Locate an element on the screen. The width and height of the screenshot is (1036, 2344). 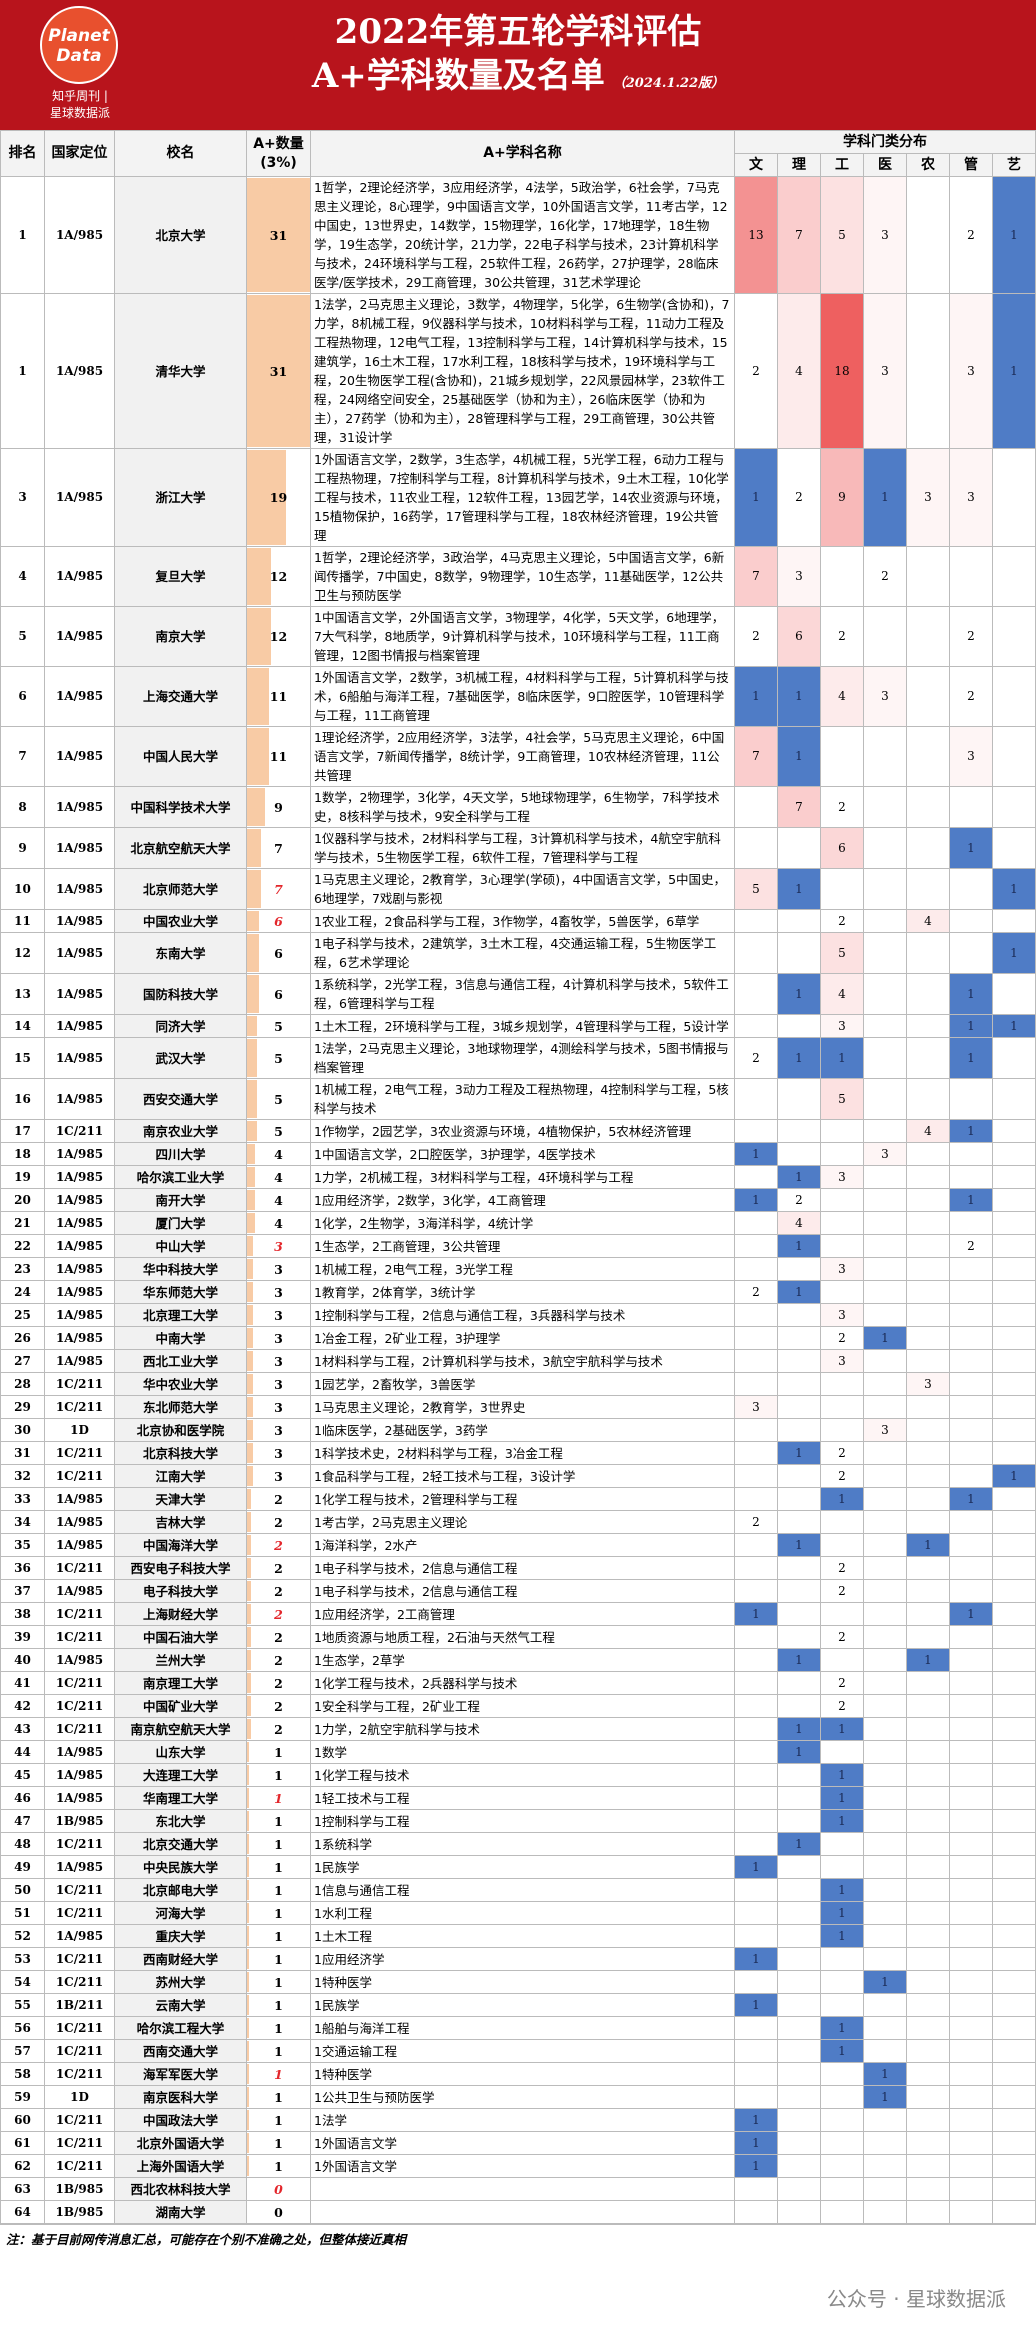
school: 大连理工大学 is located at coordinates (180, 1775).